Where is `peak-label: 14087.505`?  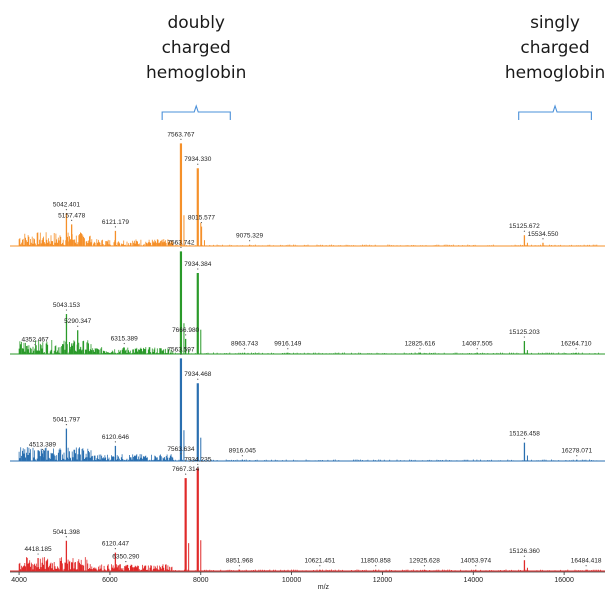 peak-label: 14087.505 is located at coordinates (477, 344).